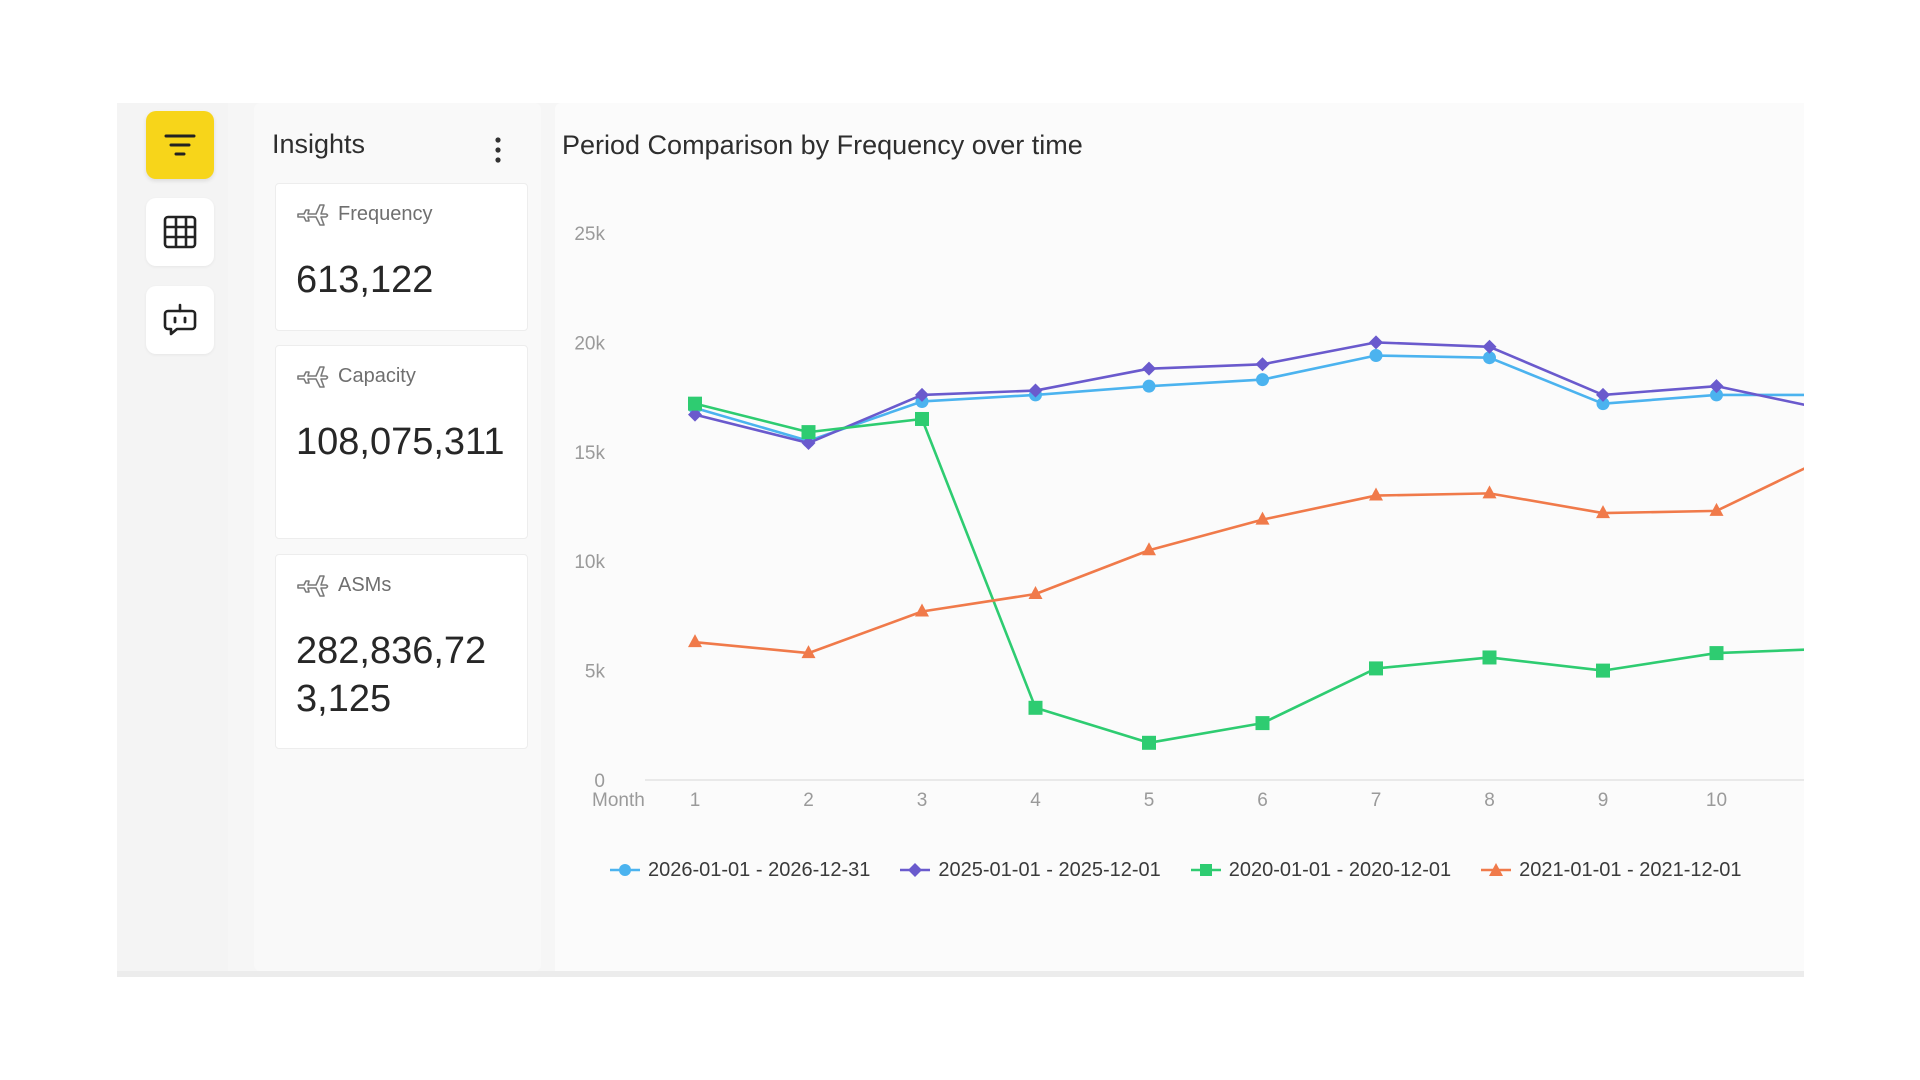 The width and height of the screenshot is (1920, 1080). What do you see at coordinates (1340, 869) in the screenshot?
I see `legend-label: 2020-01-01 - 2020-12-01` at bounding box center [1340, 869].